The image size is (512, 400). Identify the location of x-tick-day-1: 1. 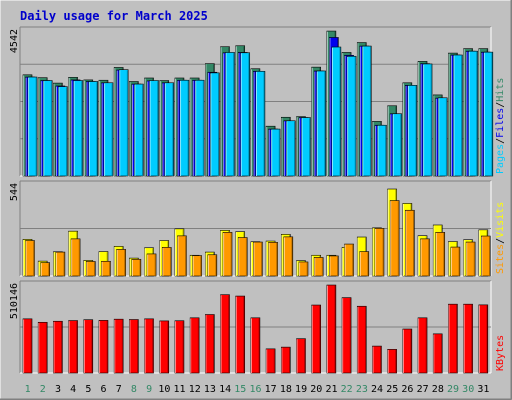
(28, 389).